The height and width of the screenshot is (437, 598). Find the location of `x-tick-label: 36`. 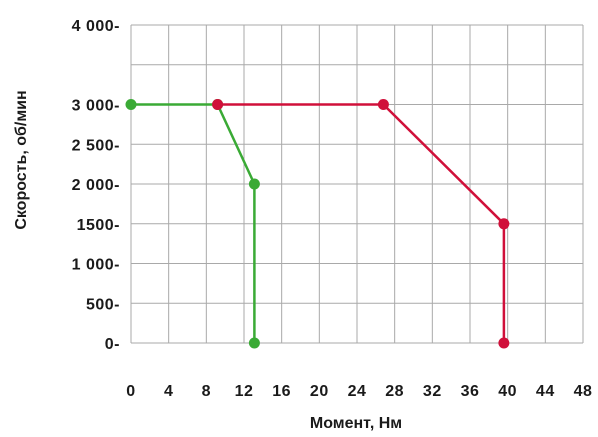

x-tick-label: 36 is located at coordinates (470, 391).